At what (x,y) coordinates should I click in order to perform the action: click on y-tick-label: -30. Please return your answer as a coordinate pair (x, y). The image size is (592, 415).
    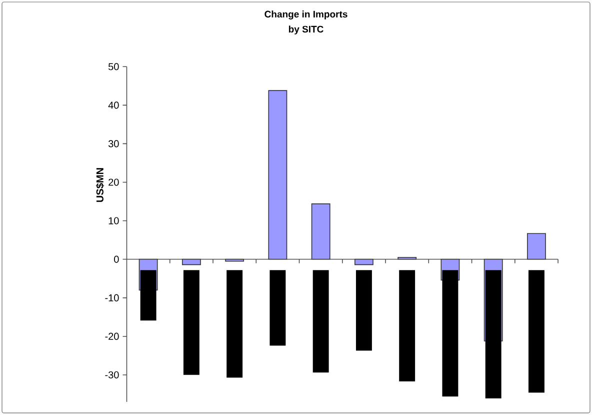
    Looking at the image, I should click on (112, 374).